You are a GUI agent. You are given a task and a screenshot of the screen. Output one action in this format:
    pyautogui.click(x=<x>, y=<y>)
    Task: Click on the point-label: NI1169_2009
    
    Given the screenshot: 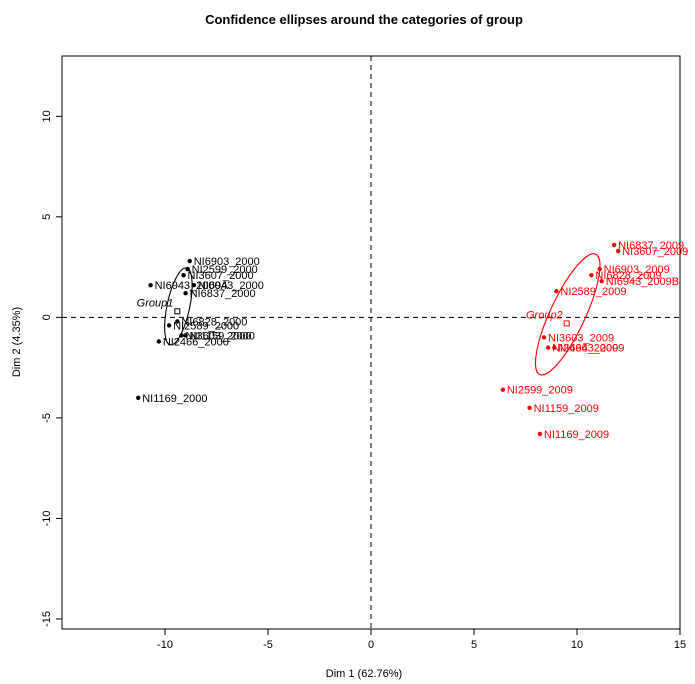 What is the action you would take?
    pyautogui.click(x=576, y=435)
    